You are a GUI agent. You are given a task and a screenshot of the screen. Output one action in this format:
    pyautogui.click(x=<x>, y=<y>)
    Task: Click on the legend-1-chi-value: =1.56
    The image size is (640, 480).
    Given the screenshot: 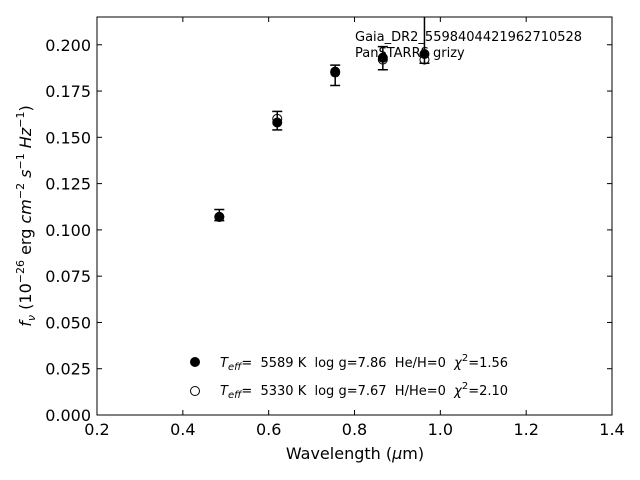 What is the action you would take?
    pyautogui.click(x=488, y=363)
    